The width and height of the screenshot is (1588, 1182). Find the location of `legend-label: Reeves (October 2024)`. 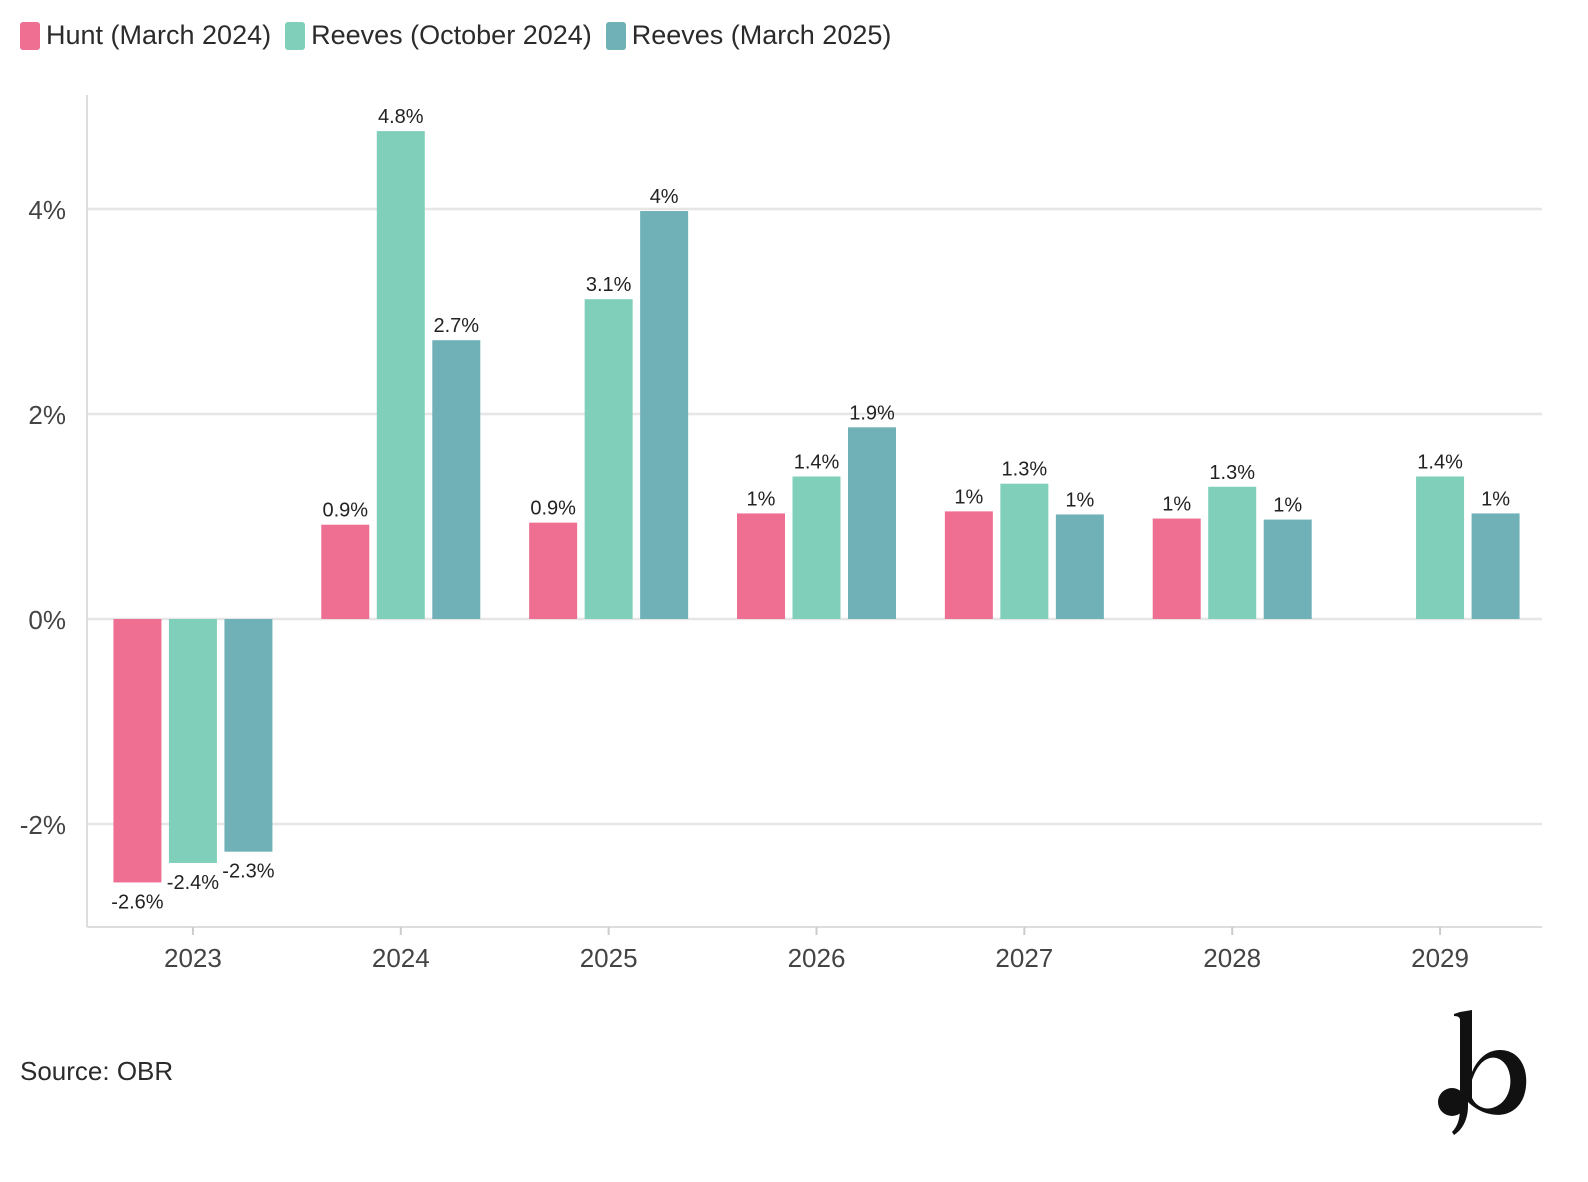

legend-label: Reeves (October 2024) is located at coordinates (451, 35).